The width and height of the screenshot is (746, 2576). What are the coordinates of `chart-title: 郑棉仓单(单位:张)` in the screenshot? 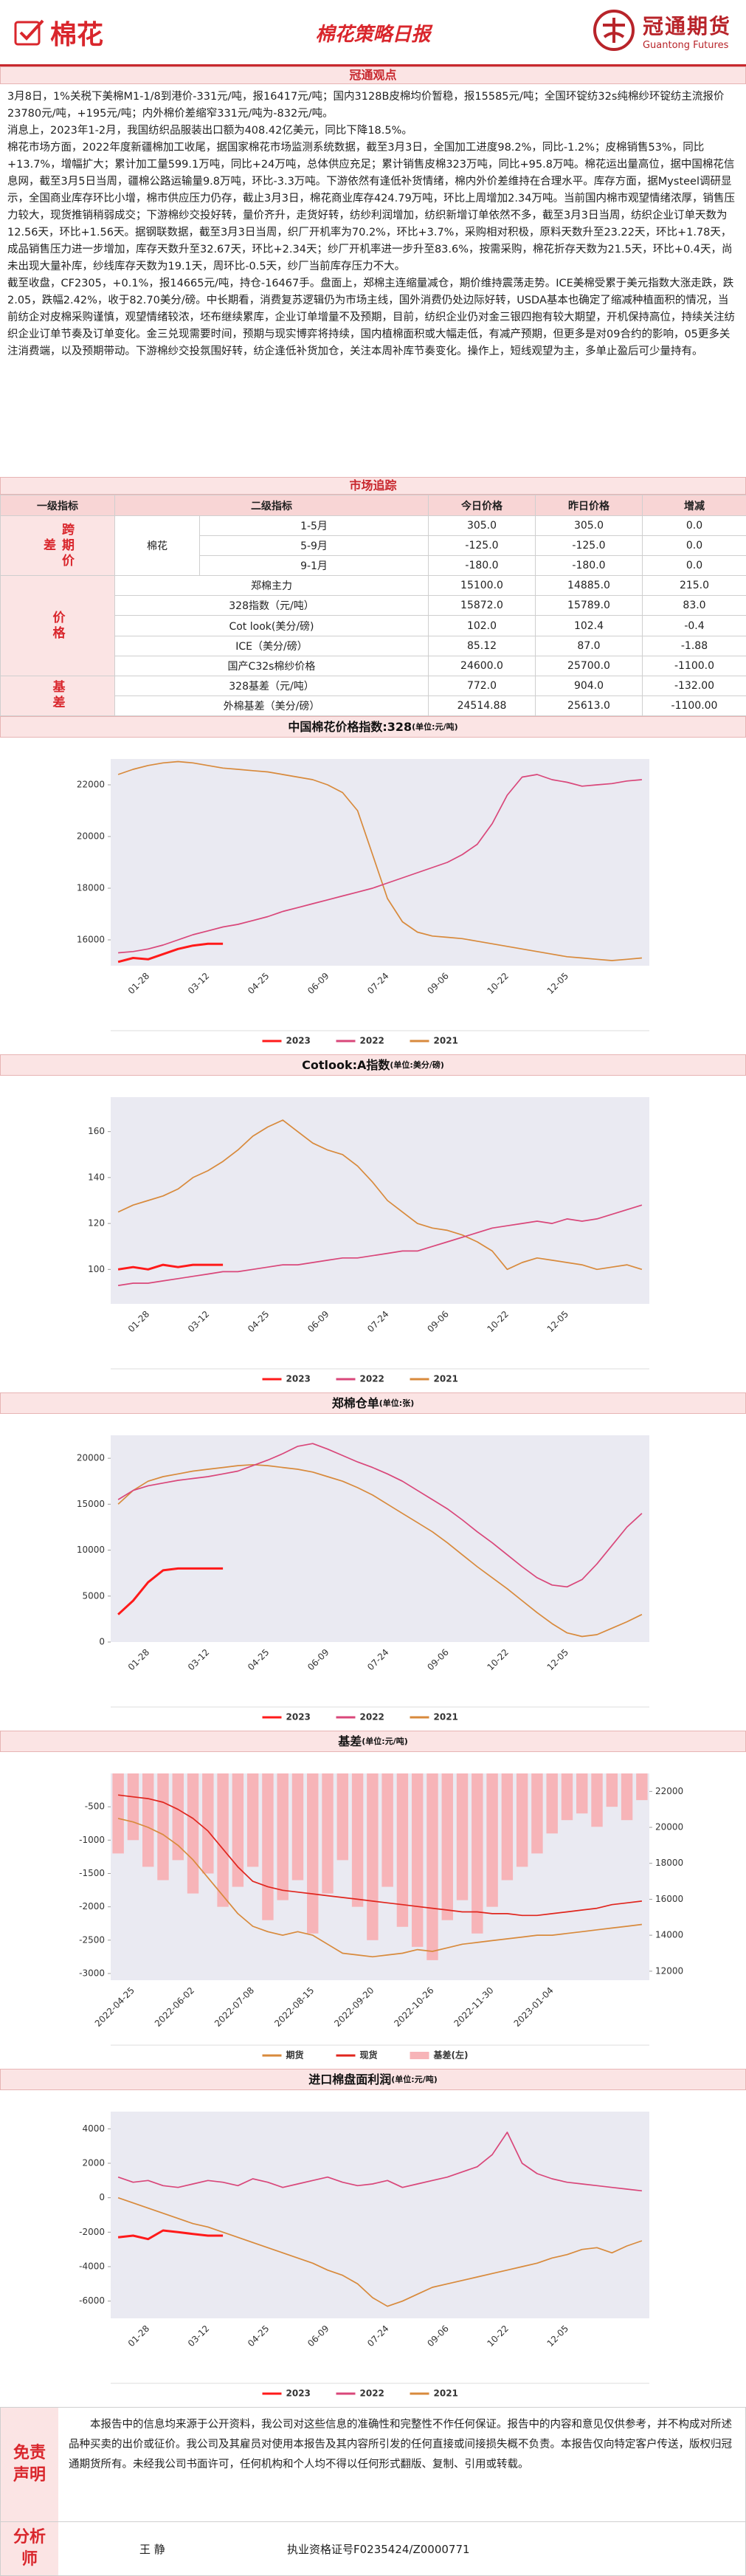 It's located at (373, 1403).